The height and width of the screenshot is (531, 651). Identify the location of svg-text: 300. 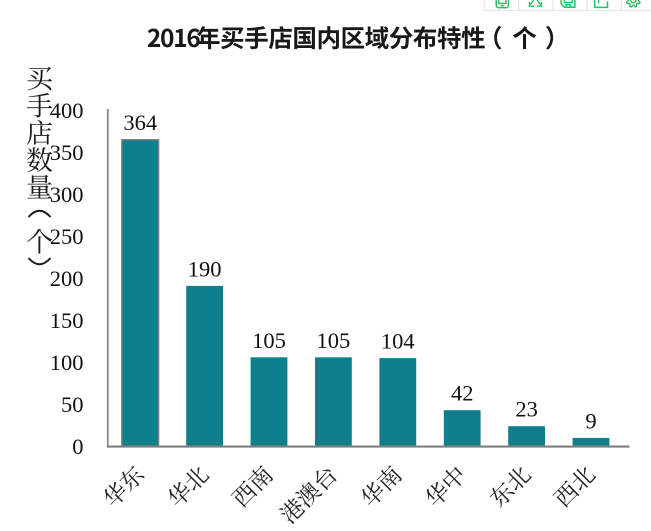
(67, 194).